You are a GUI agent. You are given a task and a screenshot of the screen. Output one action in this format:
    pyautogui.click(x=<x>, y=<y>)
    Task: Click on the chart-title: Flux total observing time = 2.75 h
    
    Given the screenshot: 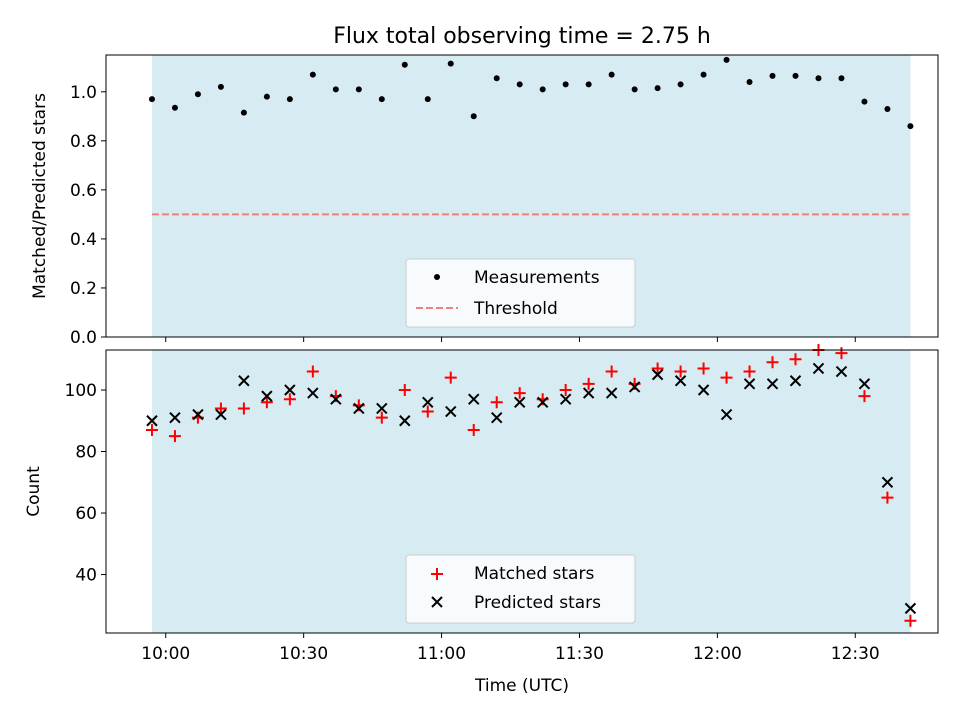 What is the action you would take?
    pyautogui.click(x=522, y=36)
    